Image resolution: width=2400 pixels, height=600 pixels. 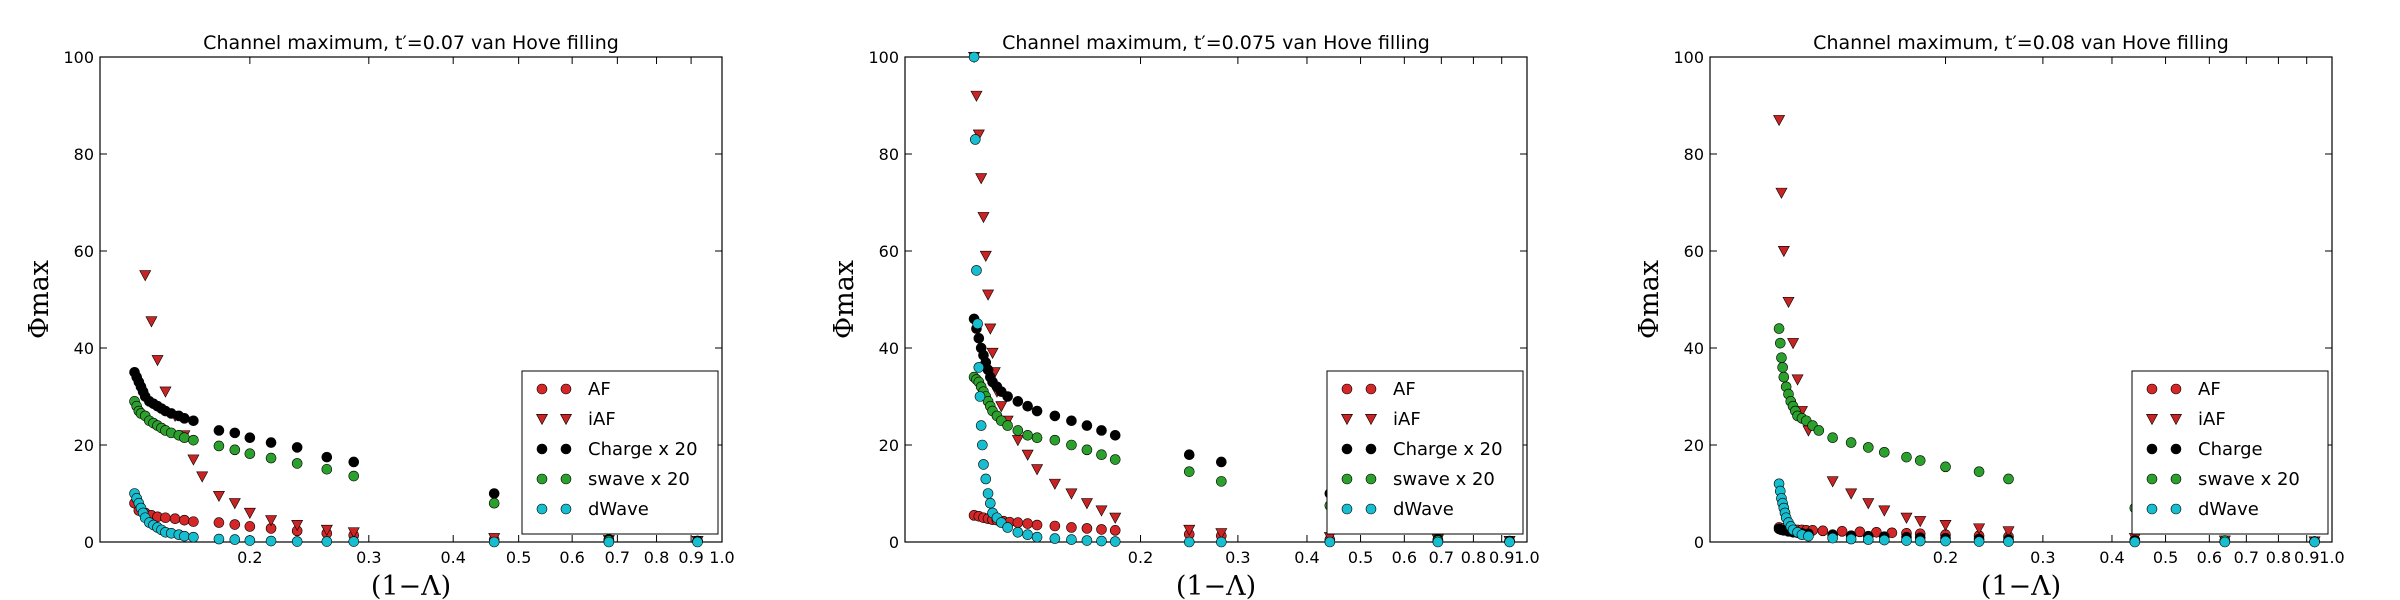 What do you see at coordinates (518, 557) in the screenshot?
I see `x-tick-label: 0.5` at bounding box center [518, 557].